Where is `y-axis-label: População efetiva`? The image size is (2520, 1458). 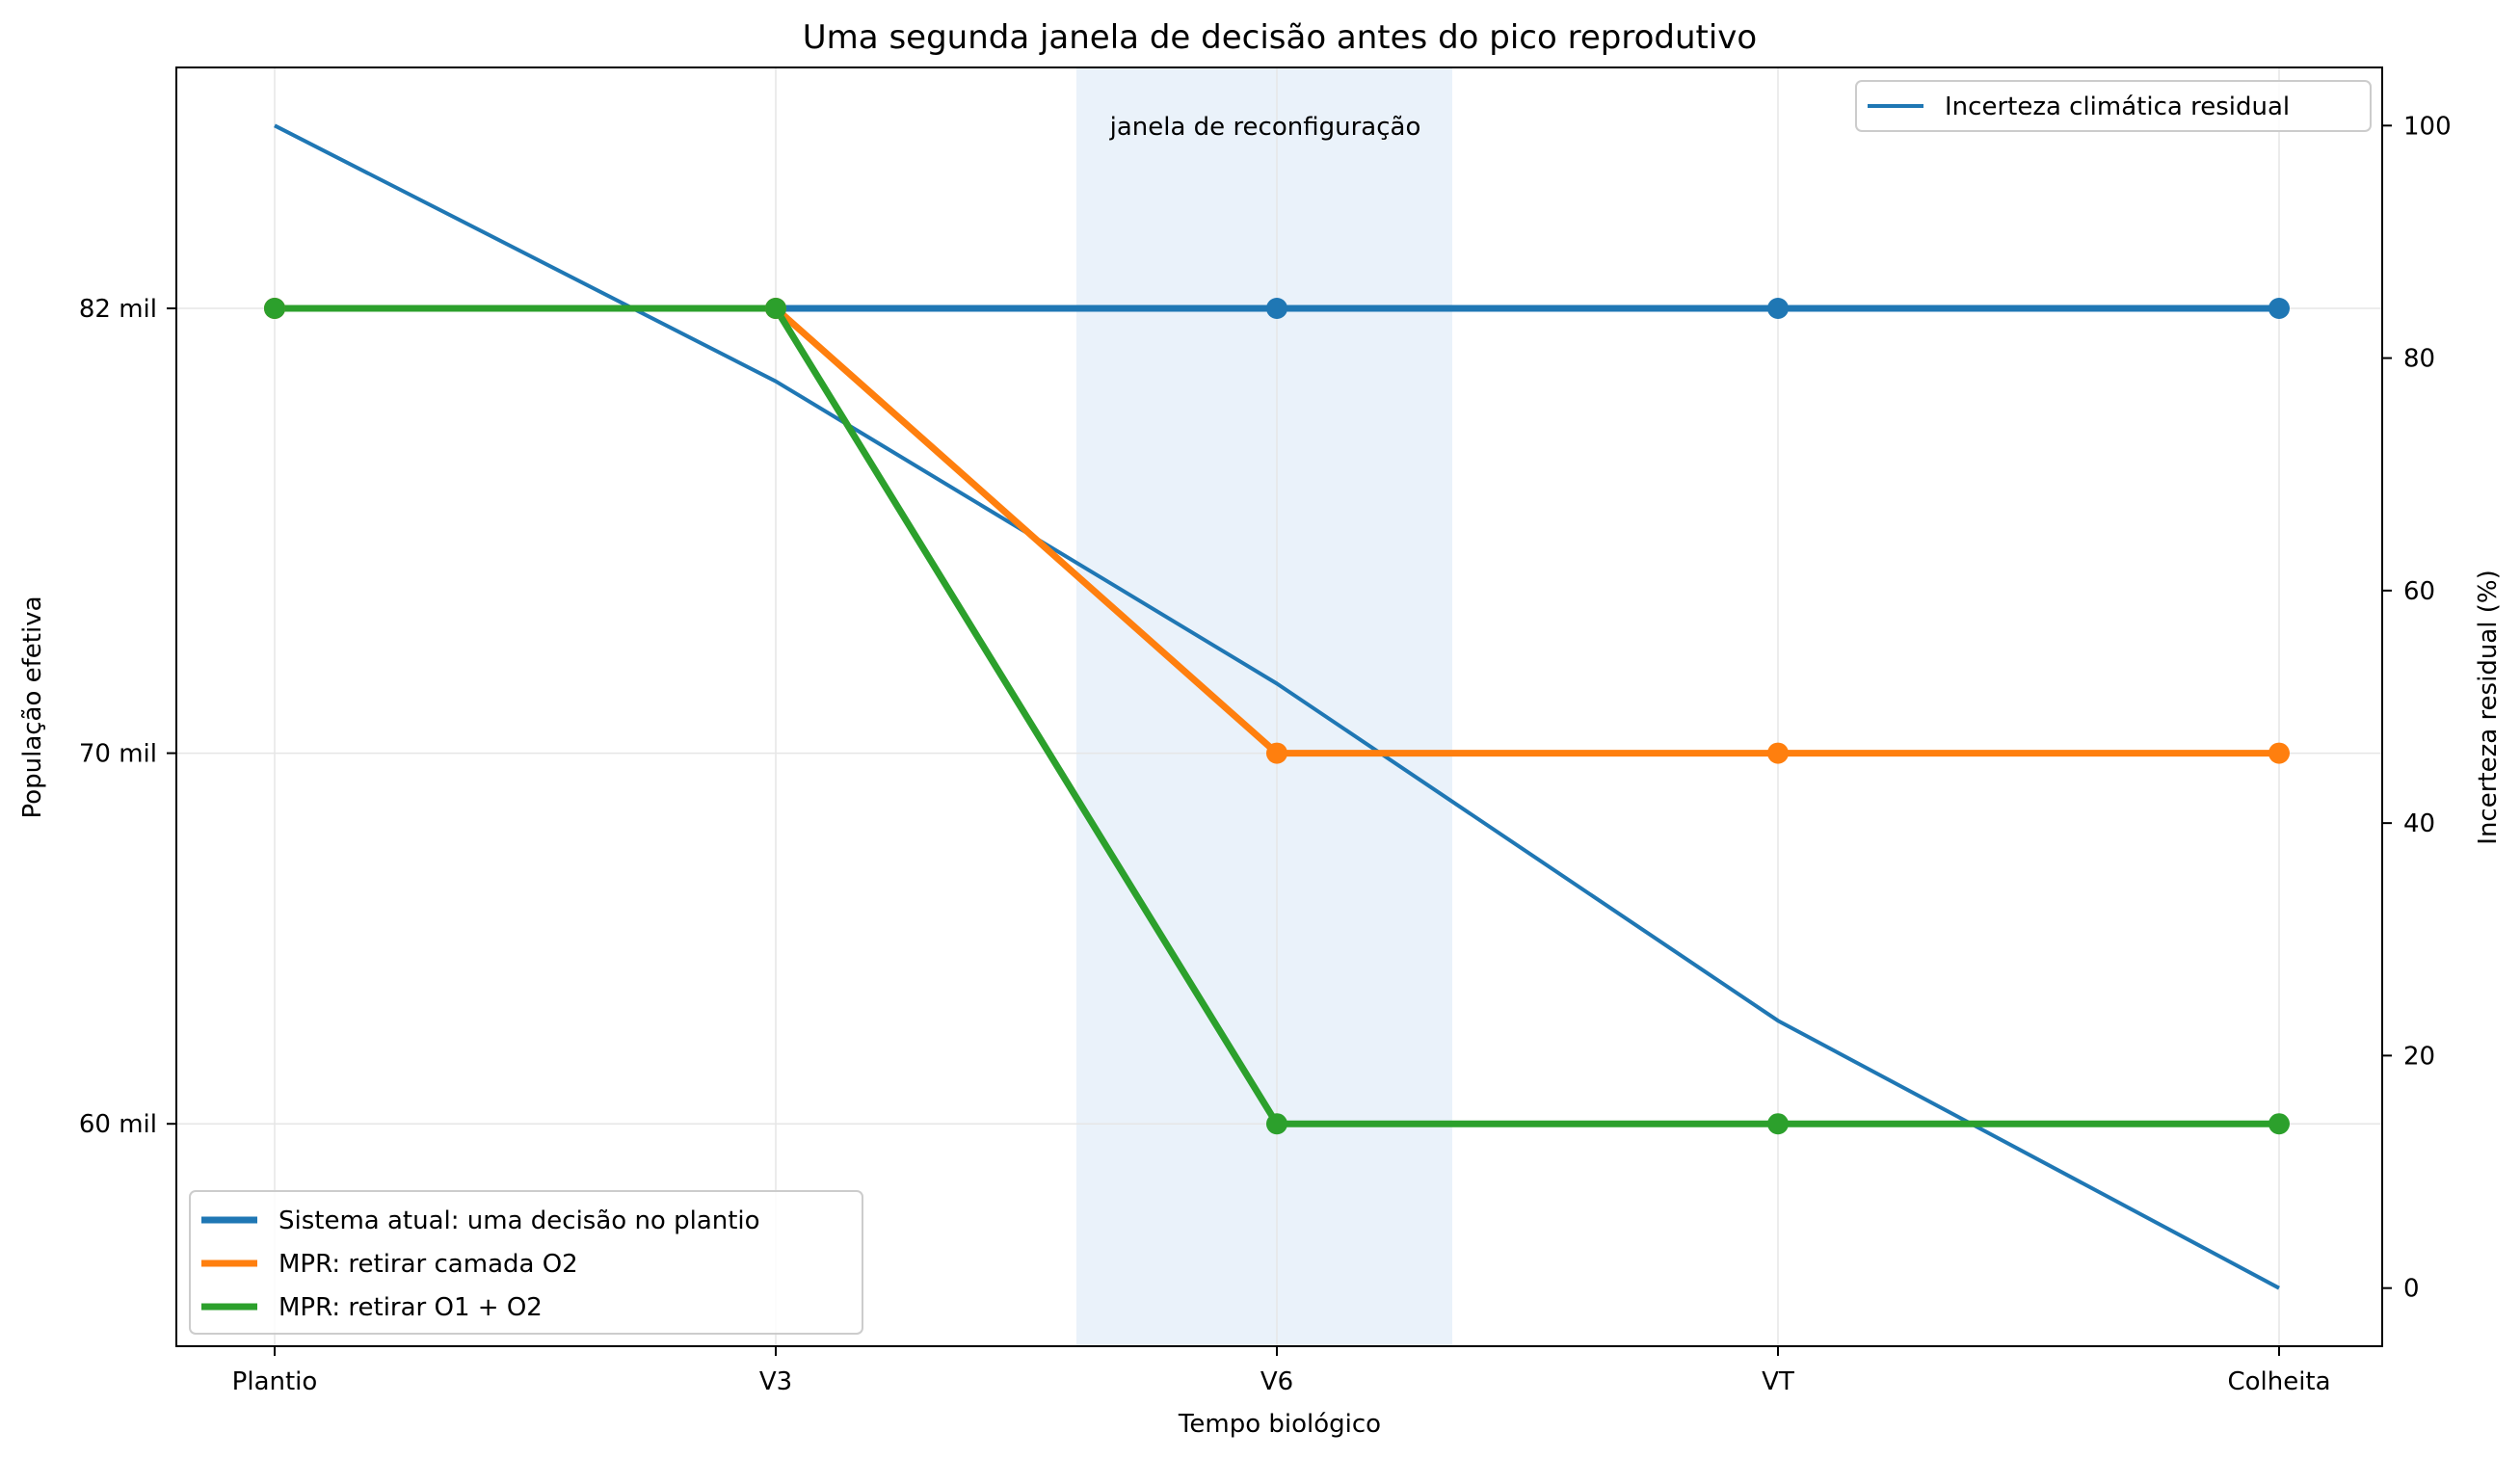
y-axis-label: População efetiva is located at coordinates (33, 707).